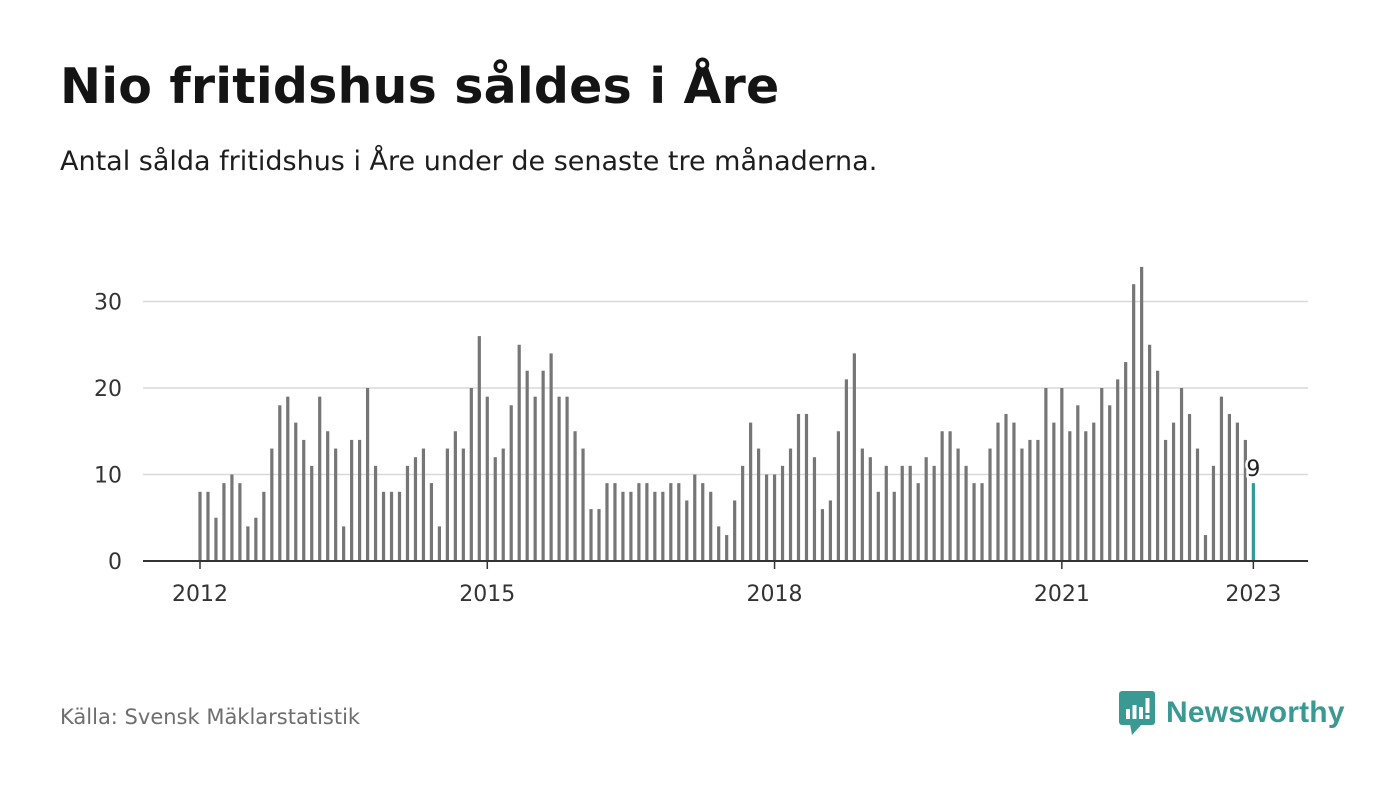 The height and width of the screenshot is (794, 1400). I want to click on source-note: Källa: Svensk Mäklarstatistik, so click(210, 717).